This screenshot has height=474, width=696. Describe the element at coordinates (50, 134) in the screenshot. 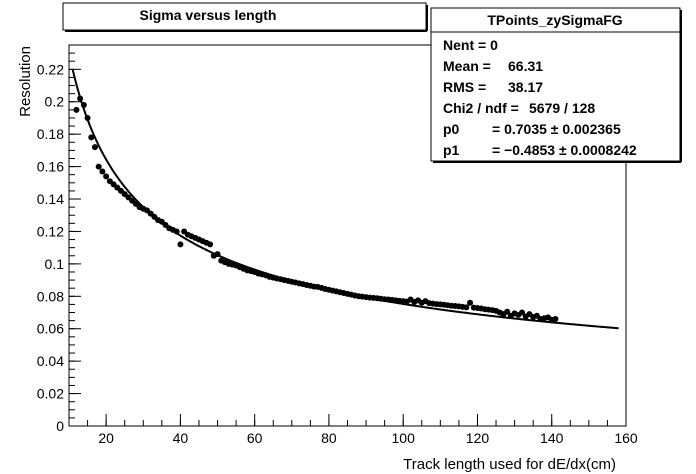

I see `y-tick-label: 0.18` at that location.